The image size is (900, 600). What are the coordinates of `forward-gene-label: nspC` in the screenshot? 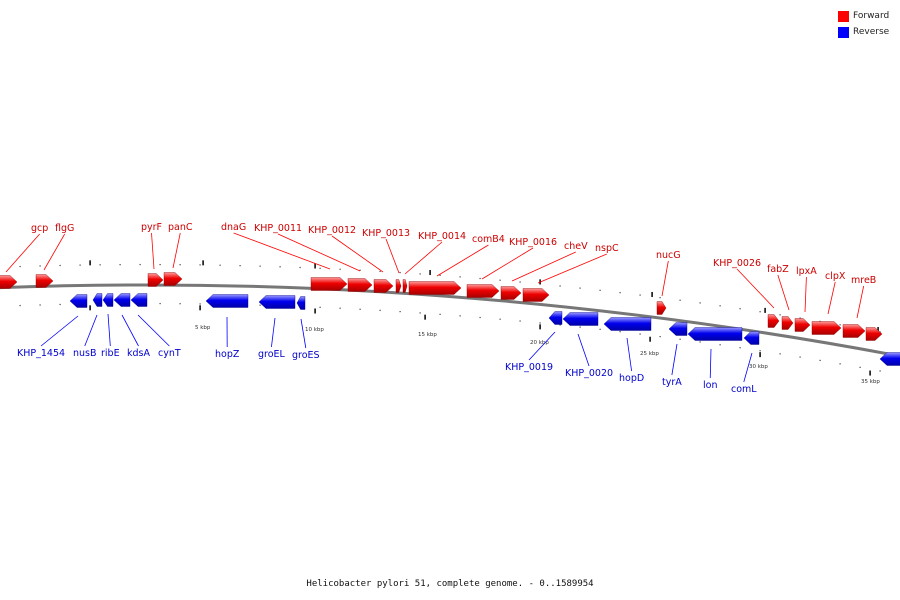 It's located at (607, 248).